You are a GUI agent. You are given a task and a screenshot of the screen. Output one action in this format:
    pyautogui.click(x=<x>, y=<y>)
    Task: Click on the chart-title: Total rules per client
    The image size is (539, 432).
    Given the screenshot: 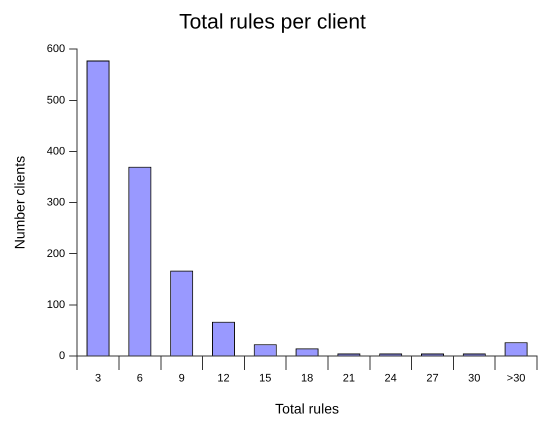 What is the action you would take?
    pyautogui.click(x=272, y=22)
    